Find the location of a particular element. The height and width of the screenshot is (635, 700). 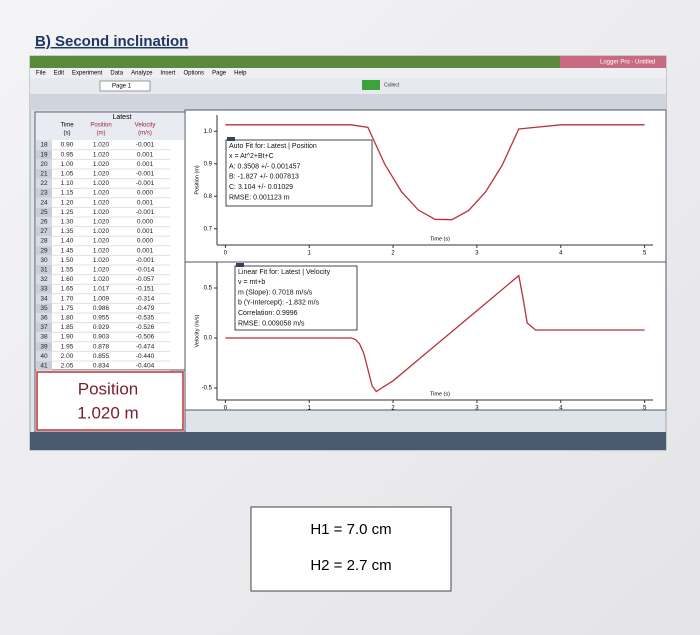

row-number: 33 is located at coordinates (44, 289).